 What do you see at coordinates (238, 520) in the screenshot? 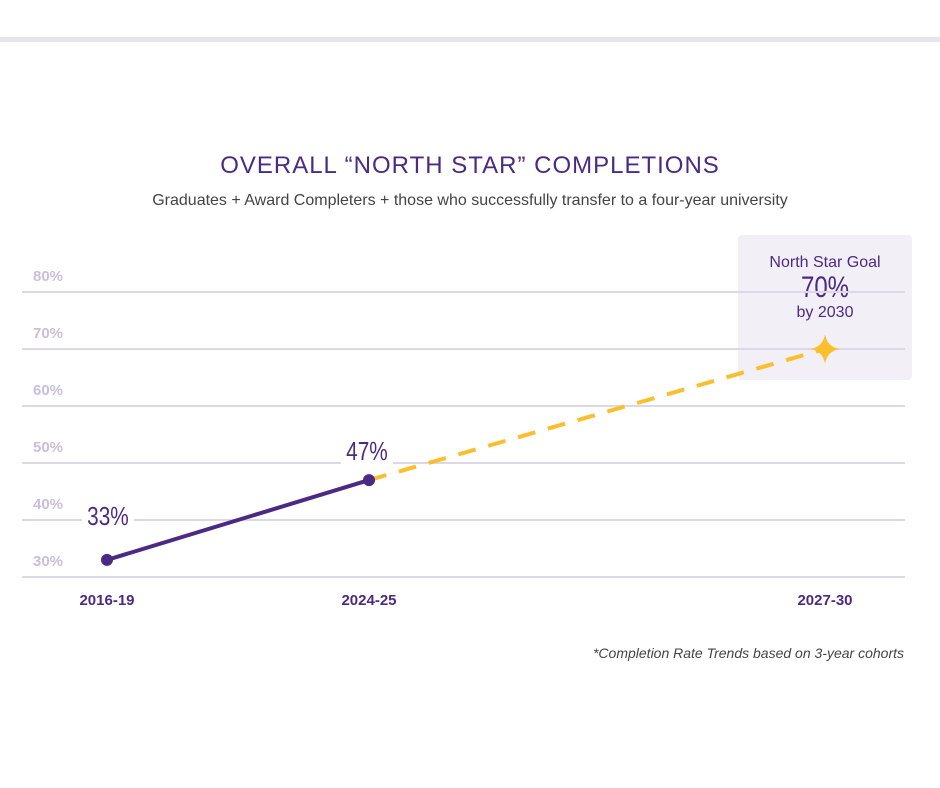
I see `trend-line` at bounding box center [238, 520].